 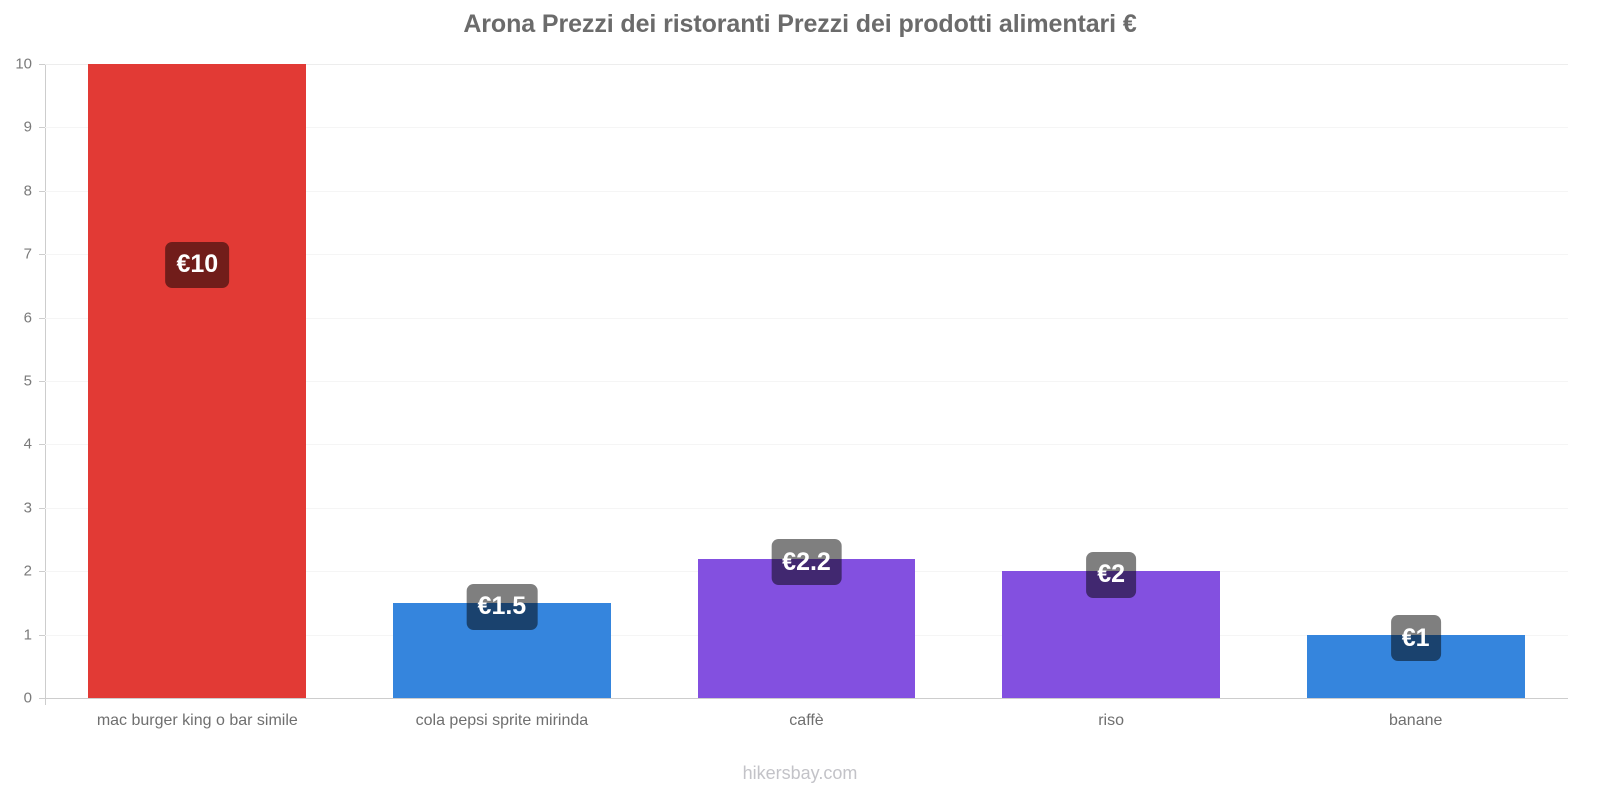 I want to click on bar-value-label: €2, so click(x=1111, y=574).